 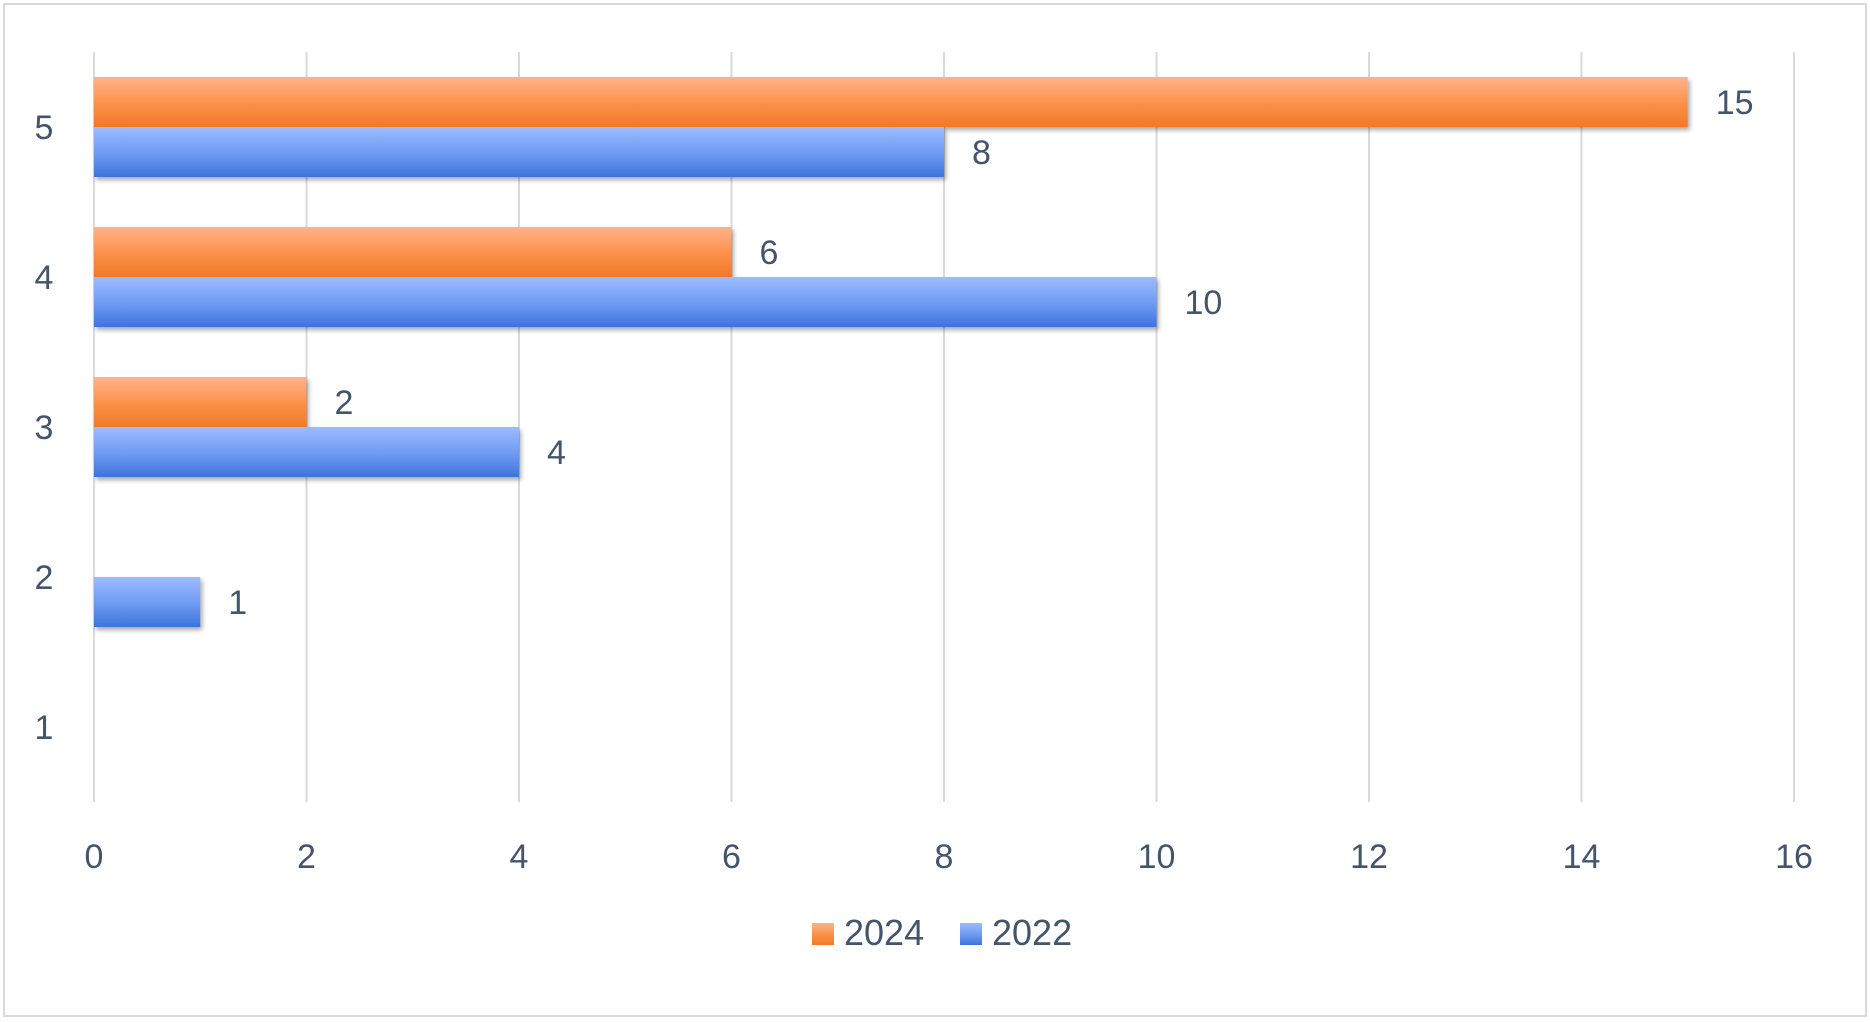 I want to click on x-tick-label: 0, so click(x=94, y=857).